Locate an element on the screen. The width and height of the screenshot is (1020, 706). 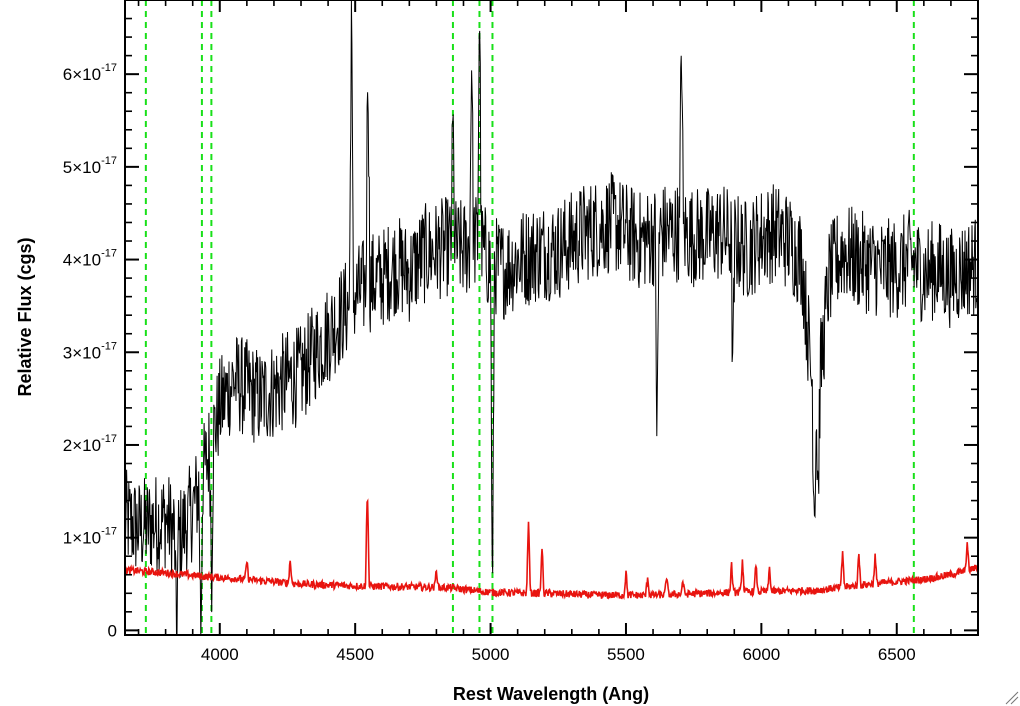
y-axis-label: Relative Flux (cgs) is located at coordinates (25, 316).